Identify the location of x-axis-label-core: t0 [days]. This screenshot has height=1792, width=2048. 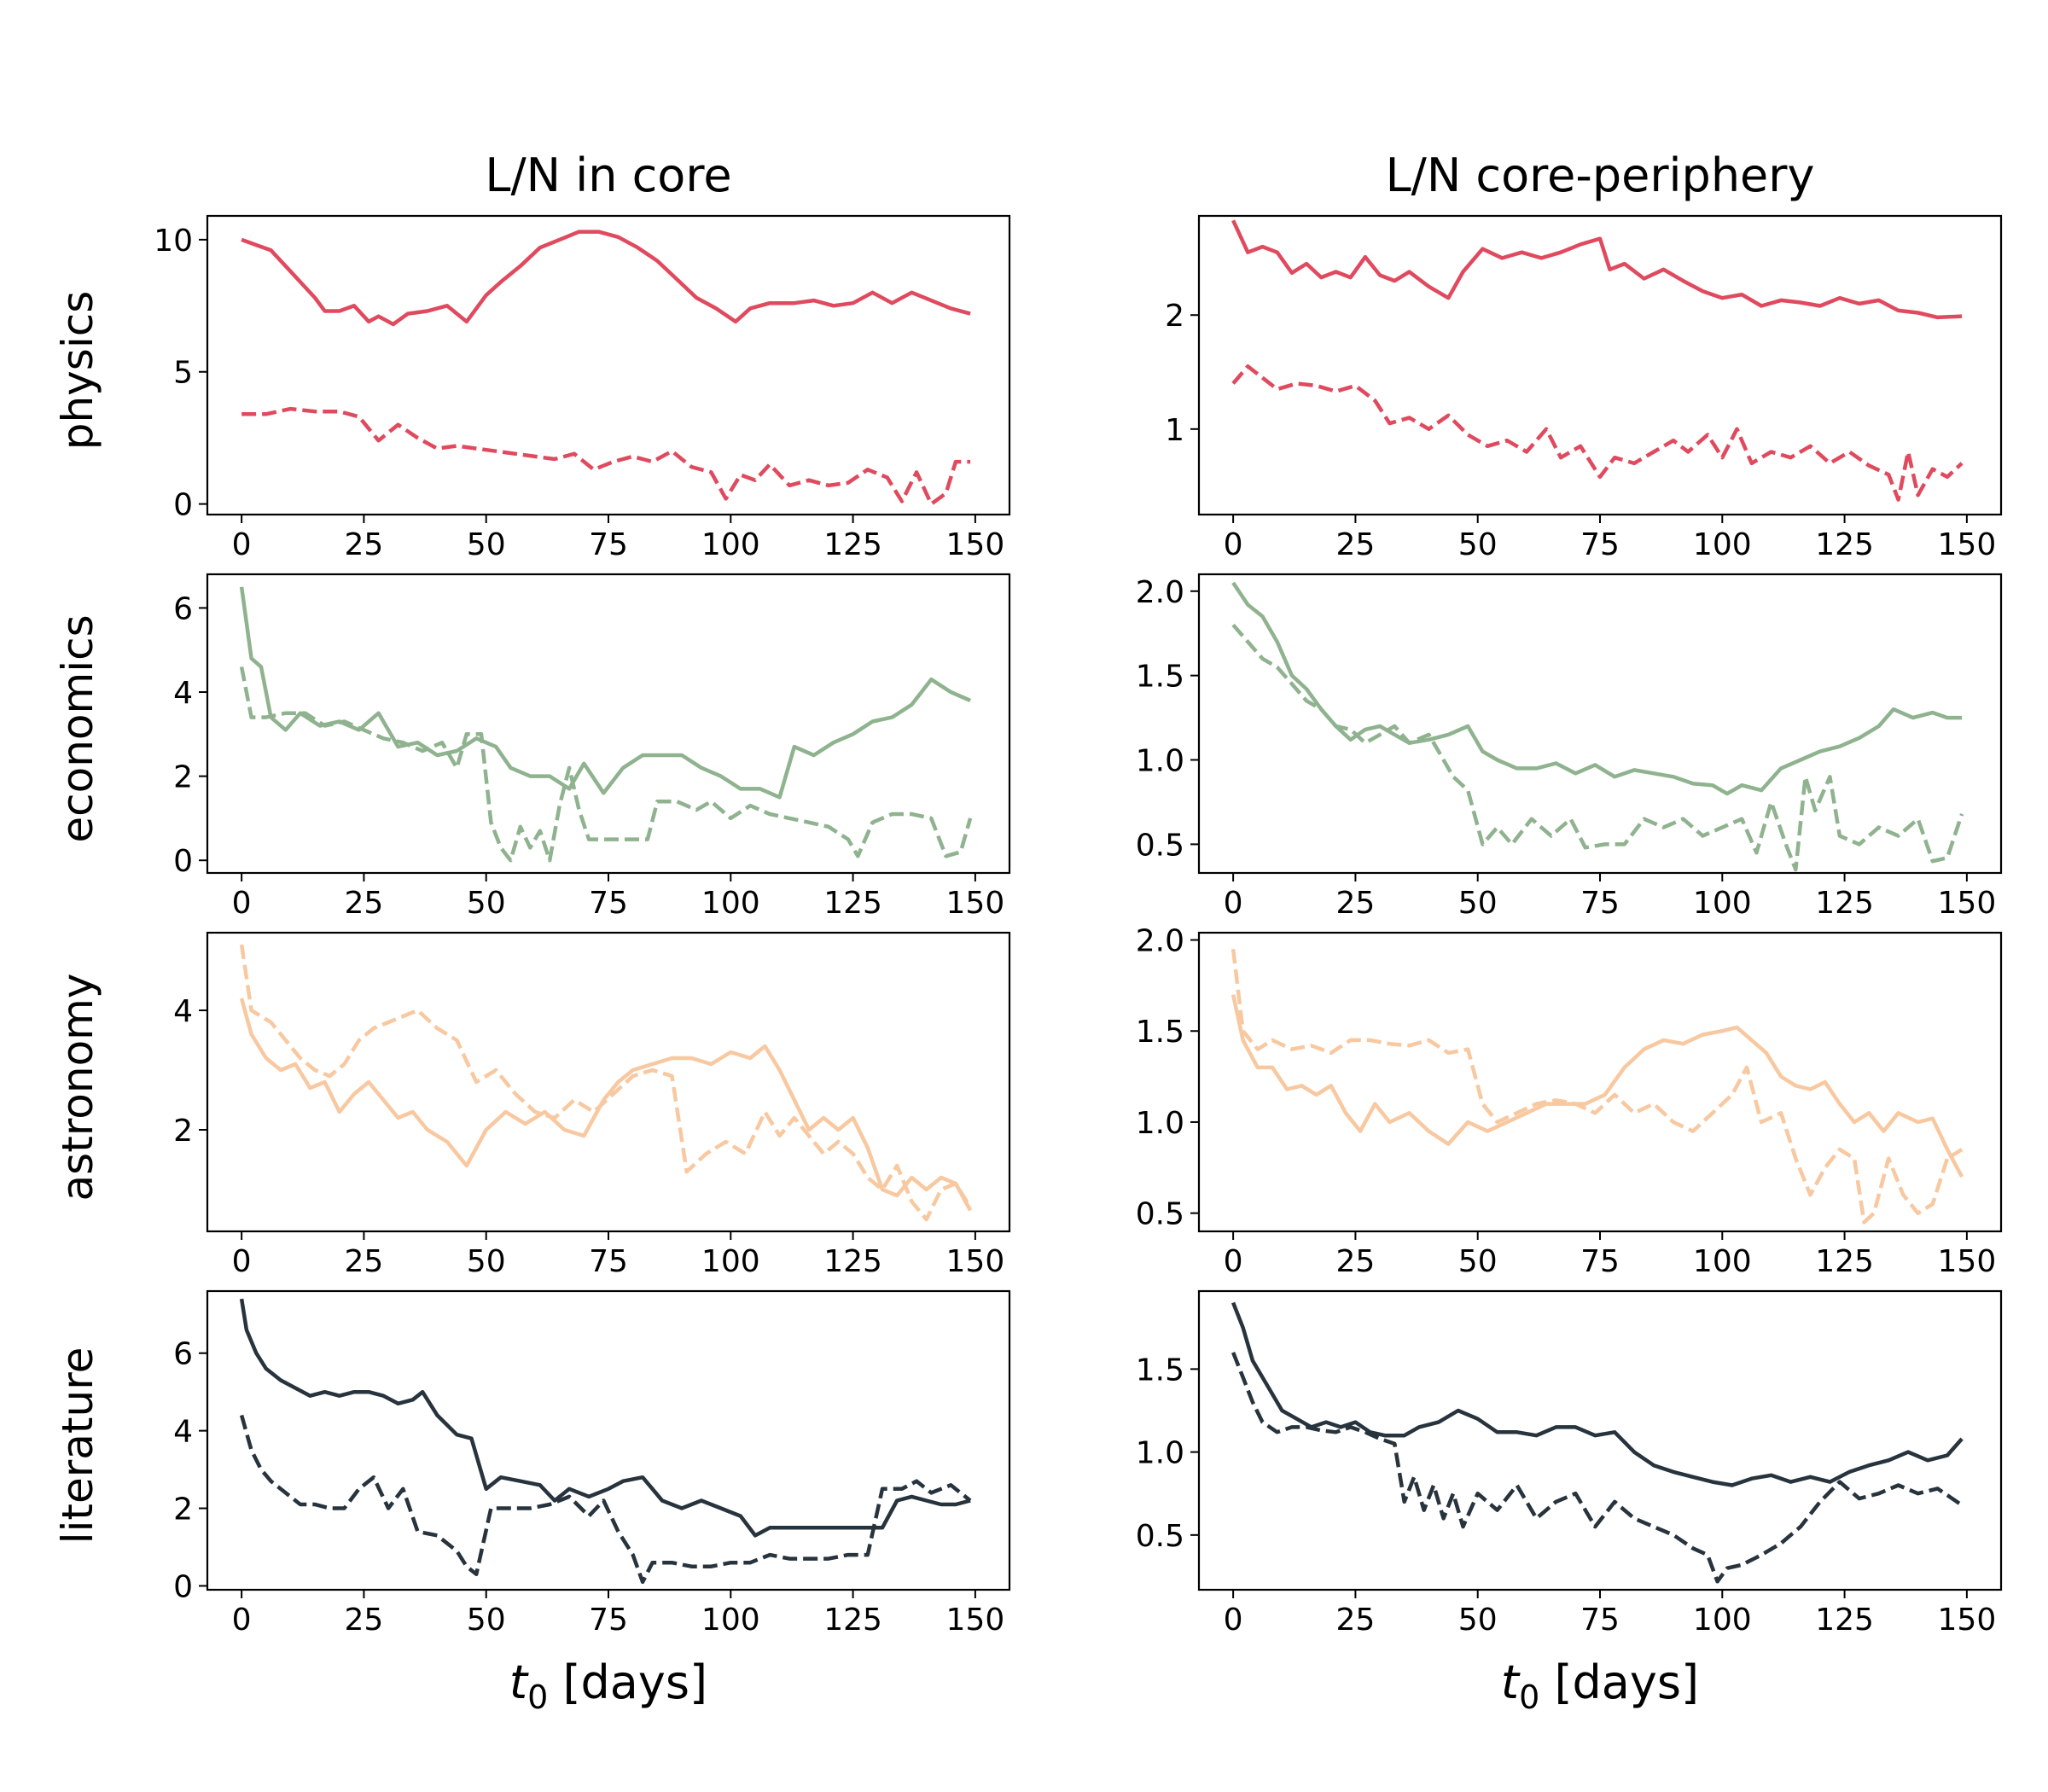
(608, 1685).